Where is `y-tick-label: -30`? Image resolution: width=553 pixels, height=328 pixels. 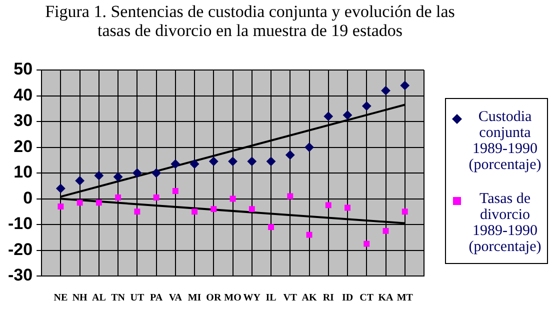 y-tick-label: -30 is located at coordinates (20, 275).